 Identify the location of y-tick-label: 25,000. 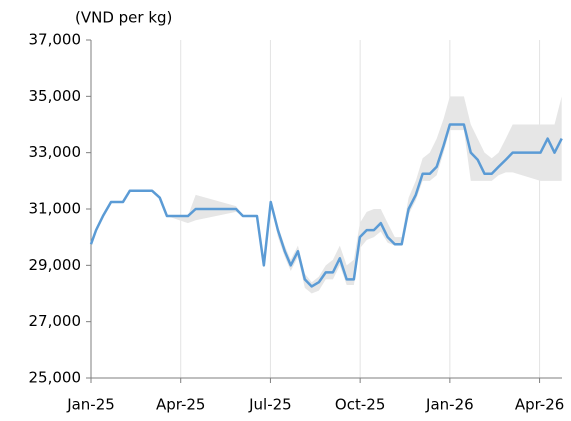
(55, 378).